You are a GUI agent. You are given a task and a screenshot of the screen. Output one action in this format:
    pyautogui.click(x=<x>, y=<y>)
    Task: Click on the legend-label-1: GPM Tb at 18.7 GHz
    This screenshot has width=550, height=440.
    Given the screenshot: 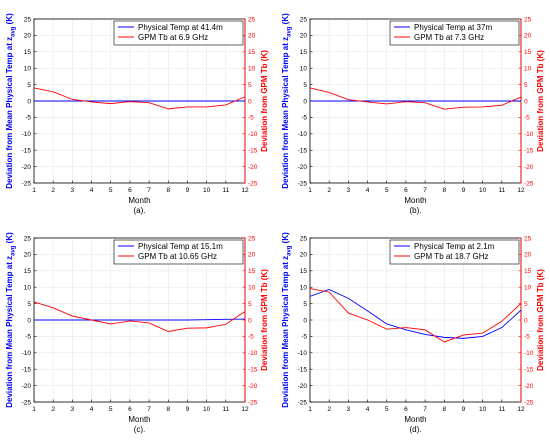 What is the action you would take?
    pyautogui.click(x=451, y=256)
    